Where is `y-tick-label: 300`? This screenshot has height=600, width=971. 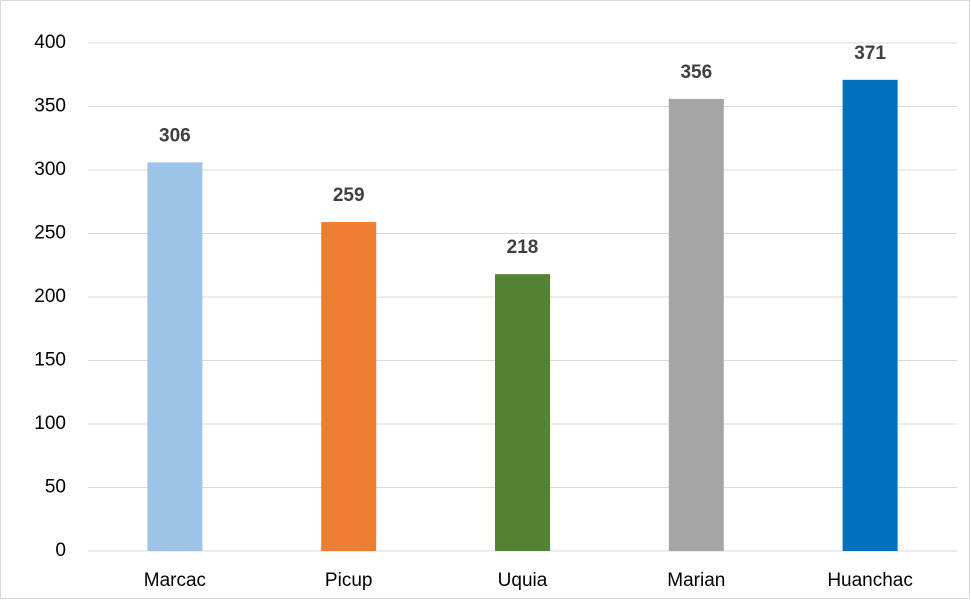 y-tick-label: 300 is located at coordinates (50, 169).